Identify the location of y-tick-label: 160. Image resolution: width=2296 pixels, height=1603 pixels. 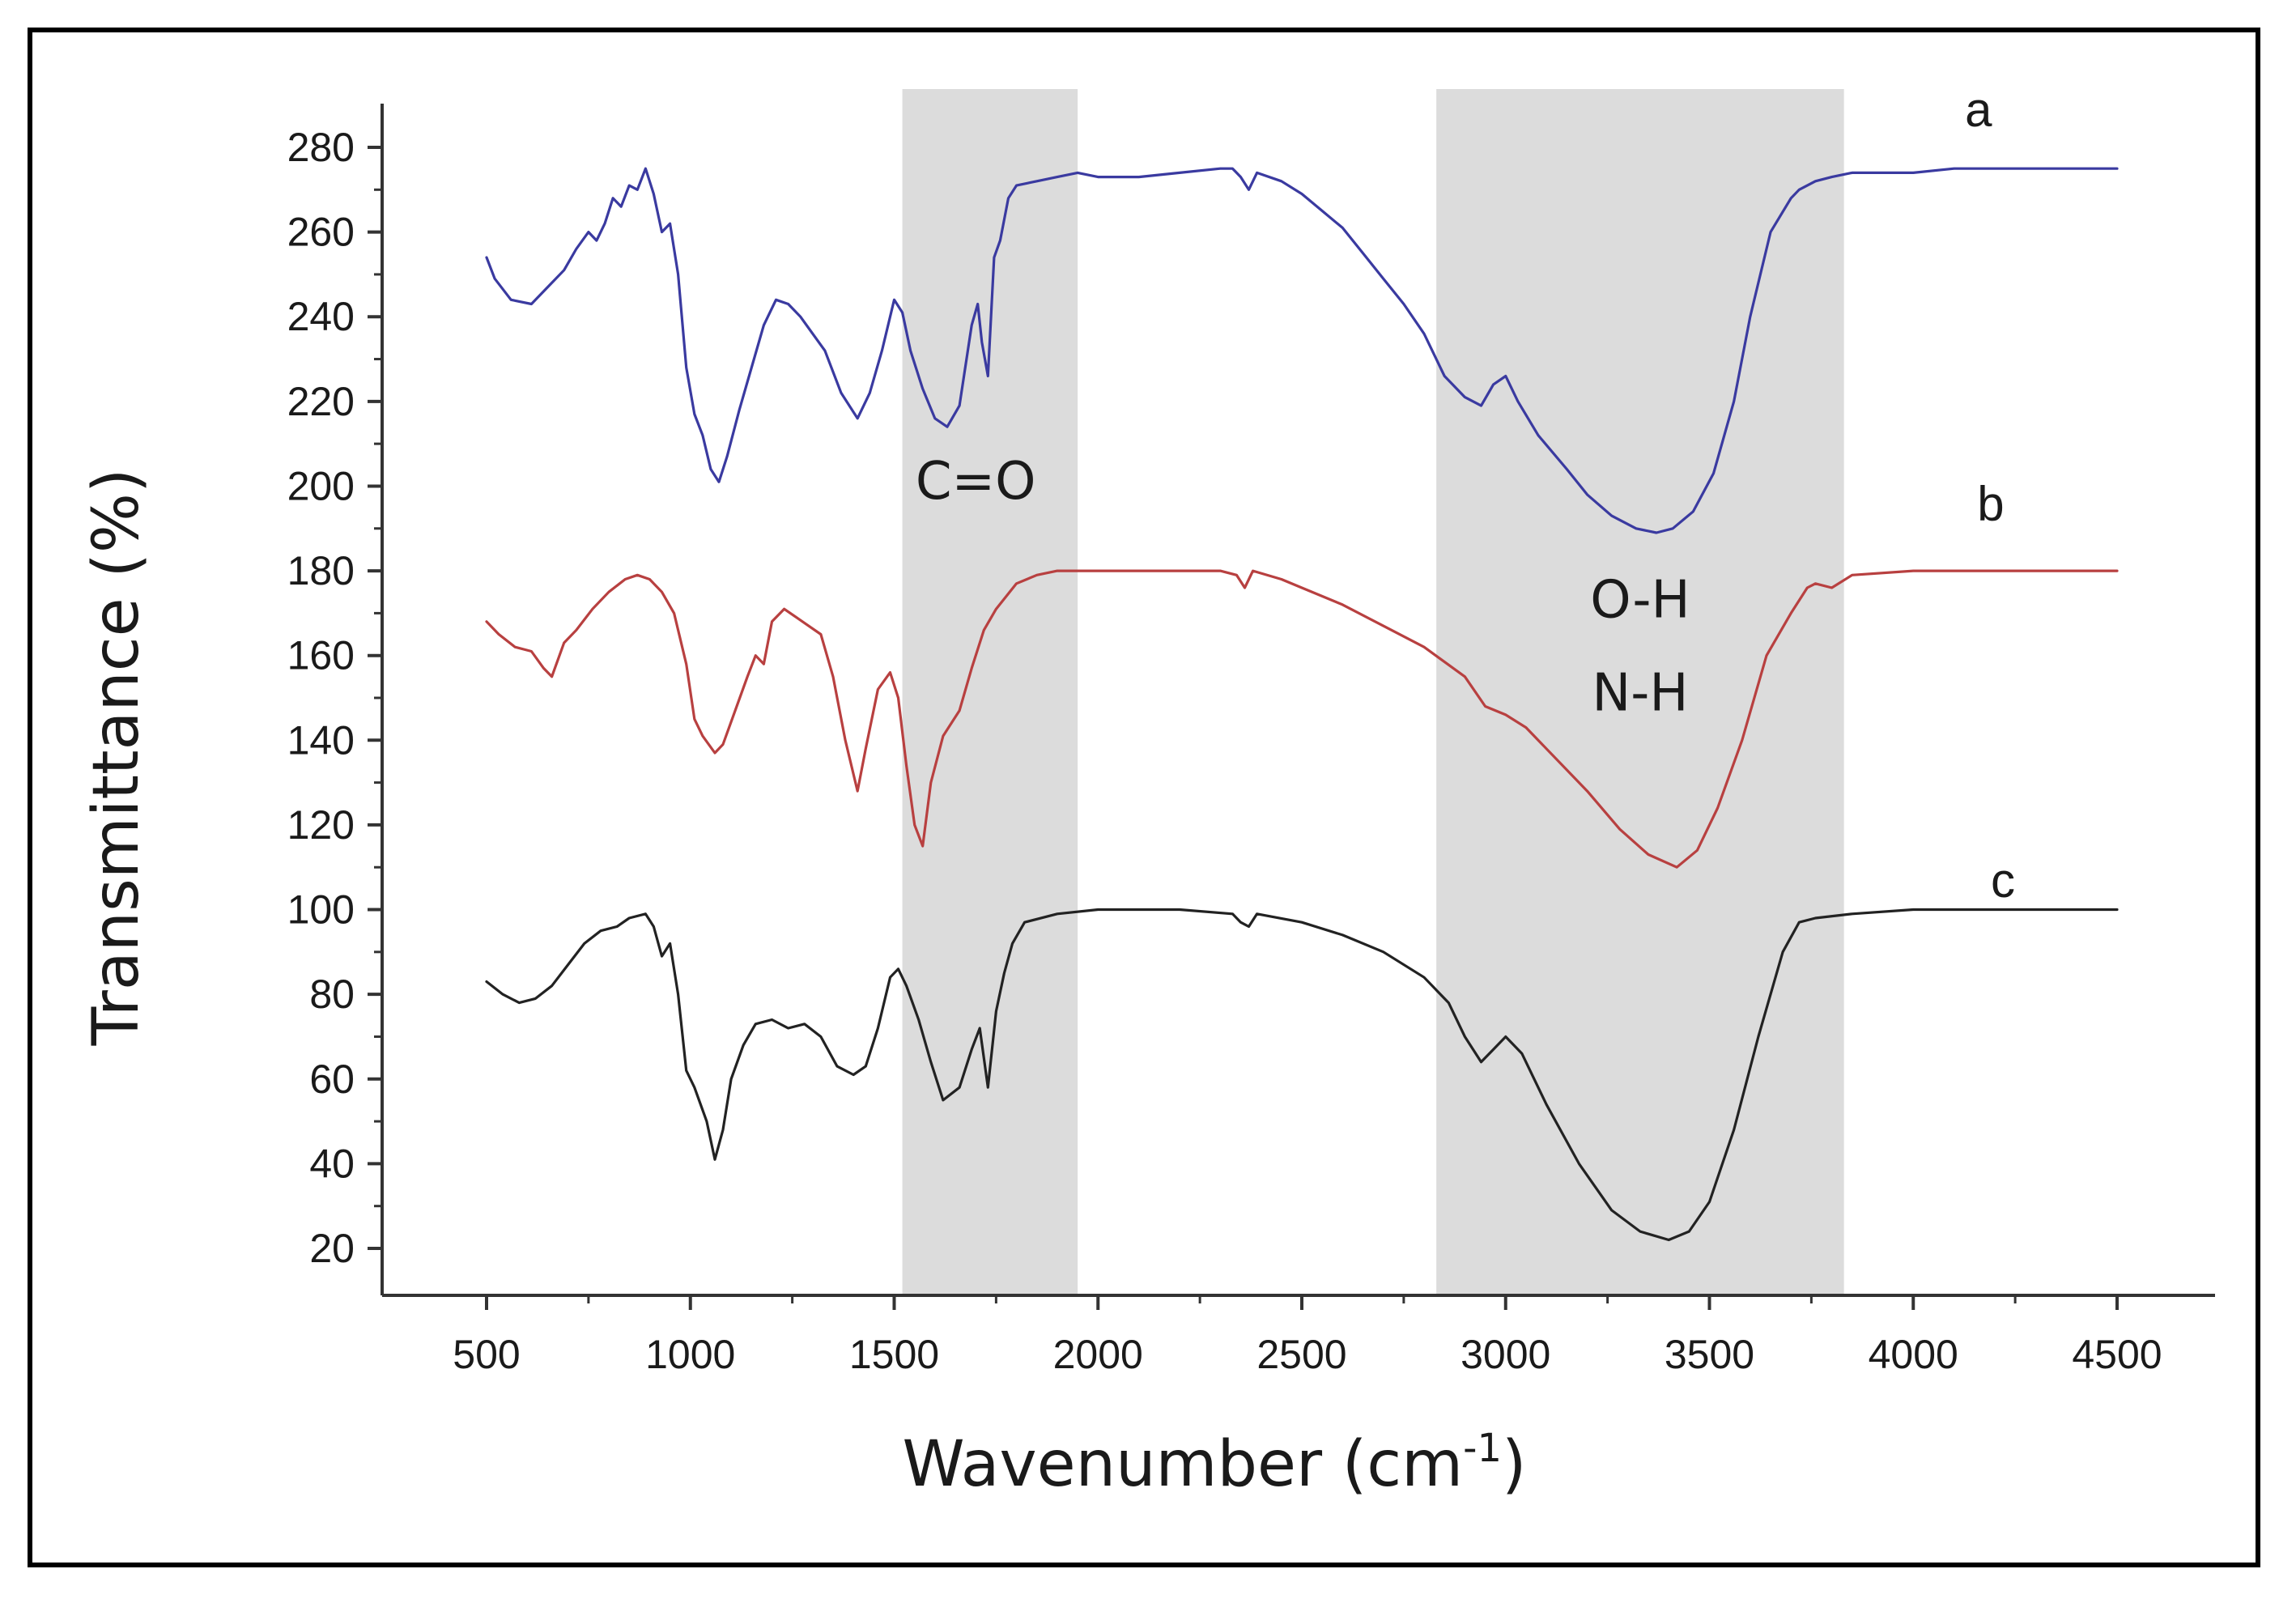
(321, 655).